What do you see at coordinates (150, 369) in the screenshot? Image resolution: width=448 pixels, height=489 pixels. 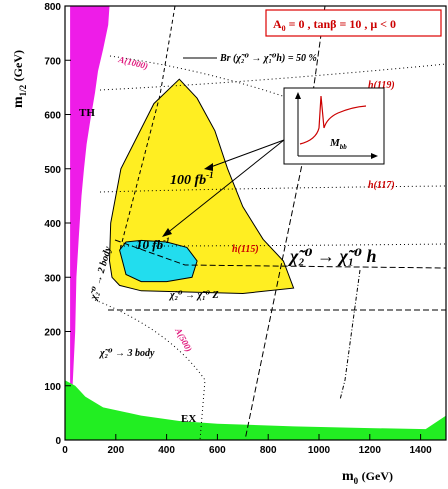 I see `a500-contour` at bounding box center [150, 369].